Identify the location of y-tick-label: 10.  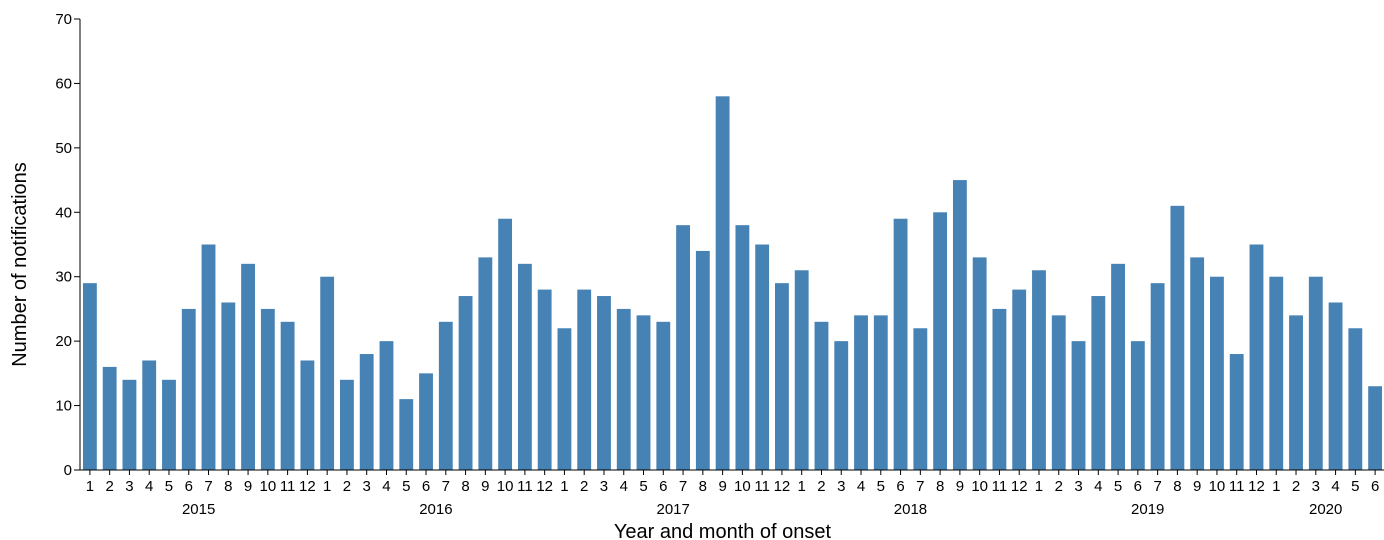
(63, 406).